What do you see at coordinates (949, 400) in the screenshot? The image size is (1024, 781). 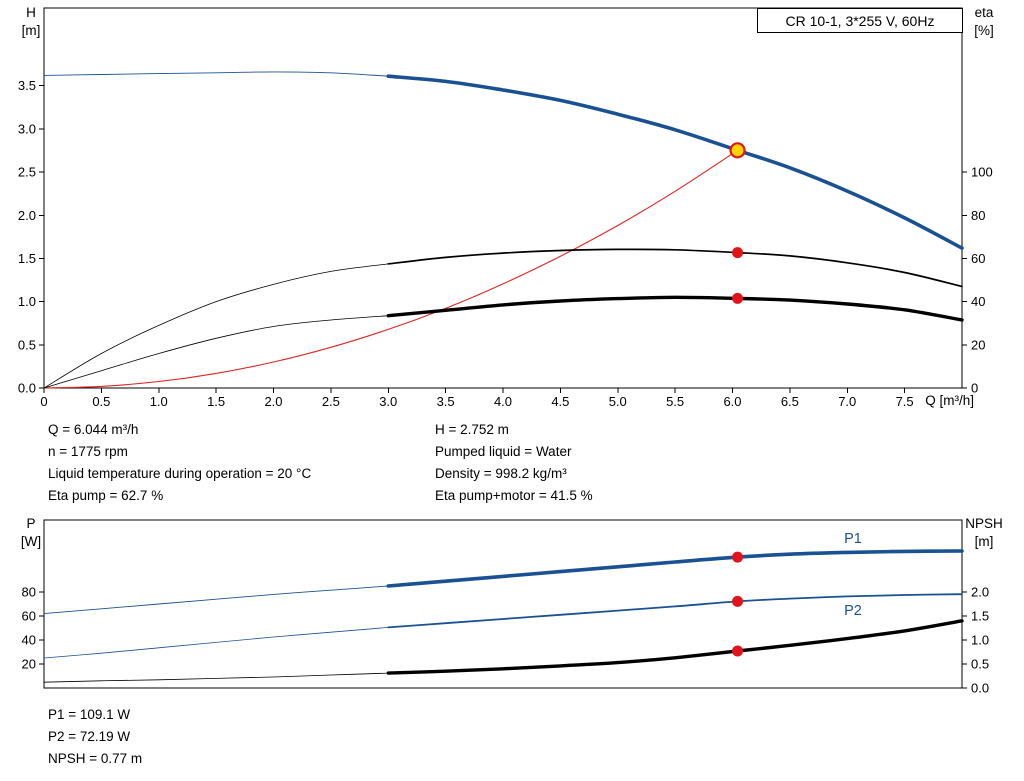 I see `flow-axis-label: Q [m³/h]` at bounding box center [949, 400].